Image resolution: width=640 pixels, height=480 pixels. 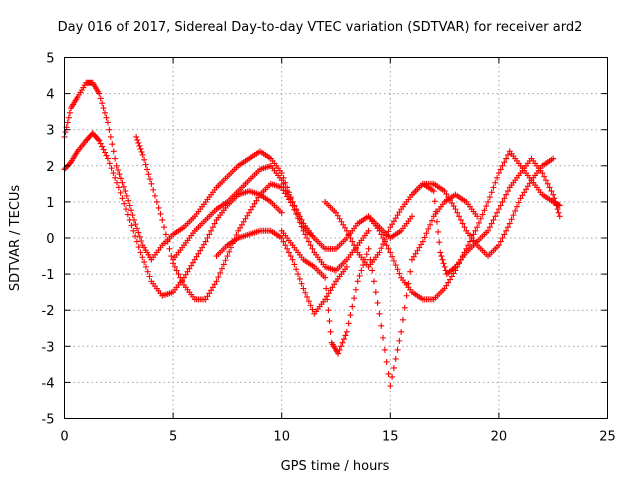 I want to click on x-tick-label: 25, so click(x=607, y=437).